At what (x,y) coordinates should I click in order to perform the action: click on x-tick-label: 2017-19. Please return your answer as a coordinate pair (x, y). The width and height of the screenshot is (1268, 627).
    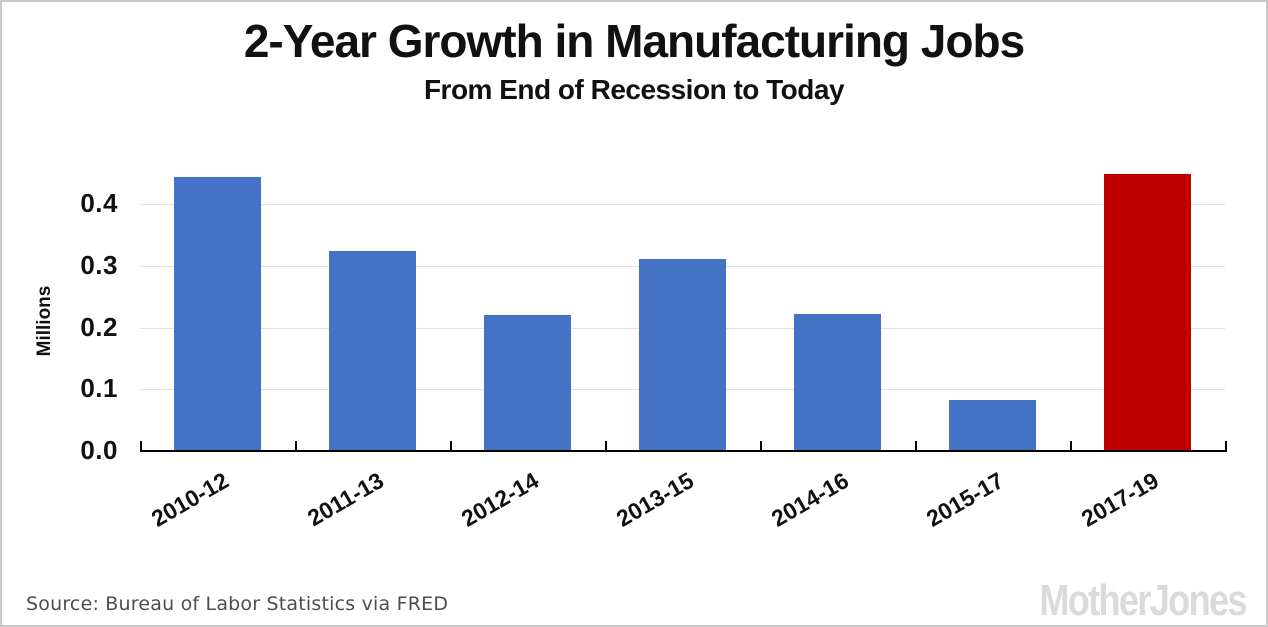
    Looking at the image, I should click on (1119, 499).